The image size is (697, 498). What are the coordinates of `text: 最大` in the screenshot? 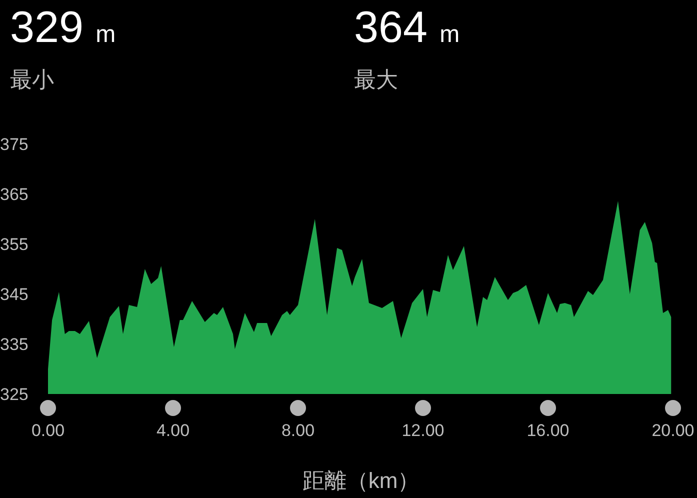 It's located at (376, 80).